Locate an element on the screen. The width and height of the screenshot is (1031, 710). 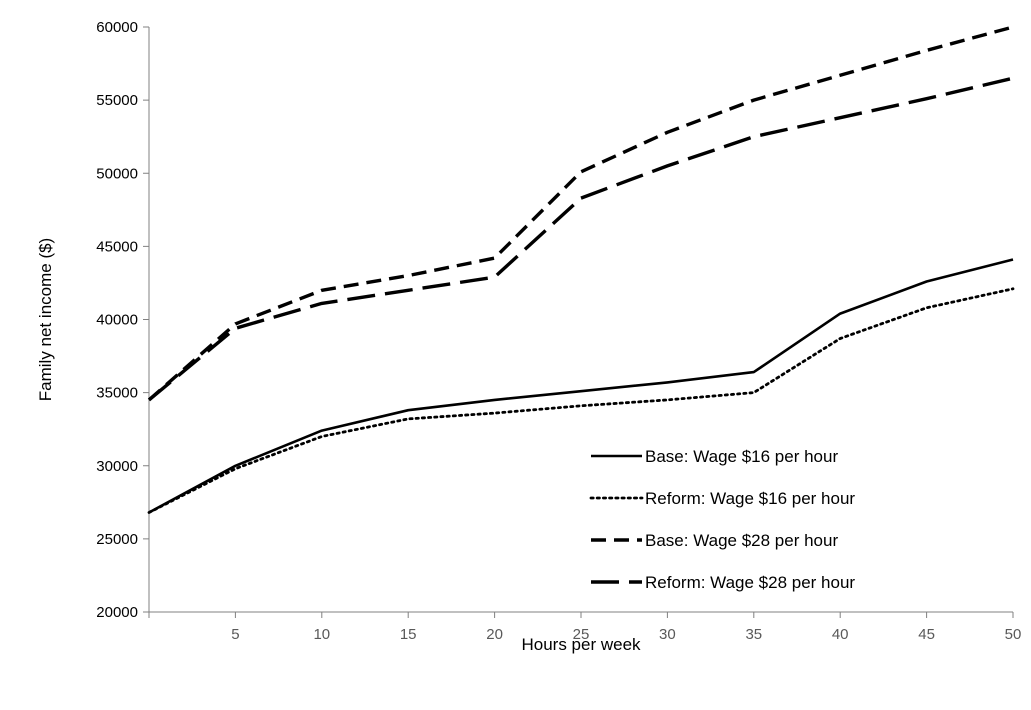
x-axis-title: Hours per week is located at coordinates (581, 644).